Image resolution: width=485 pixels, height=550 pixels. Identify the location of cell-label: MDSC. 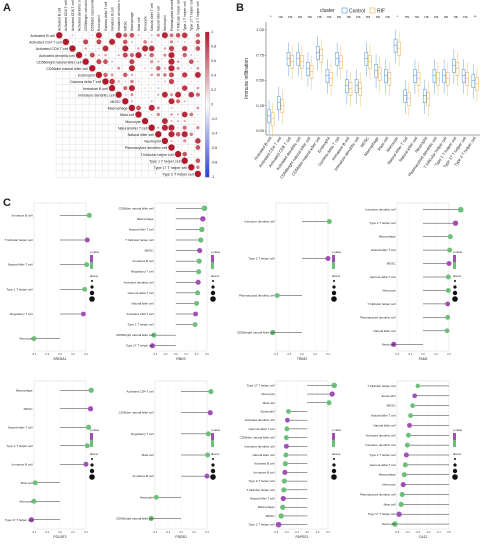
(150, 251).